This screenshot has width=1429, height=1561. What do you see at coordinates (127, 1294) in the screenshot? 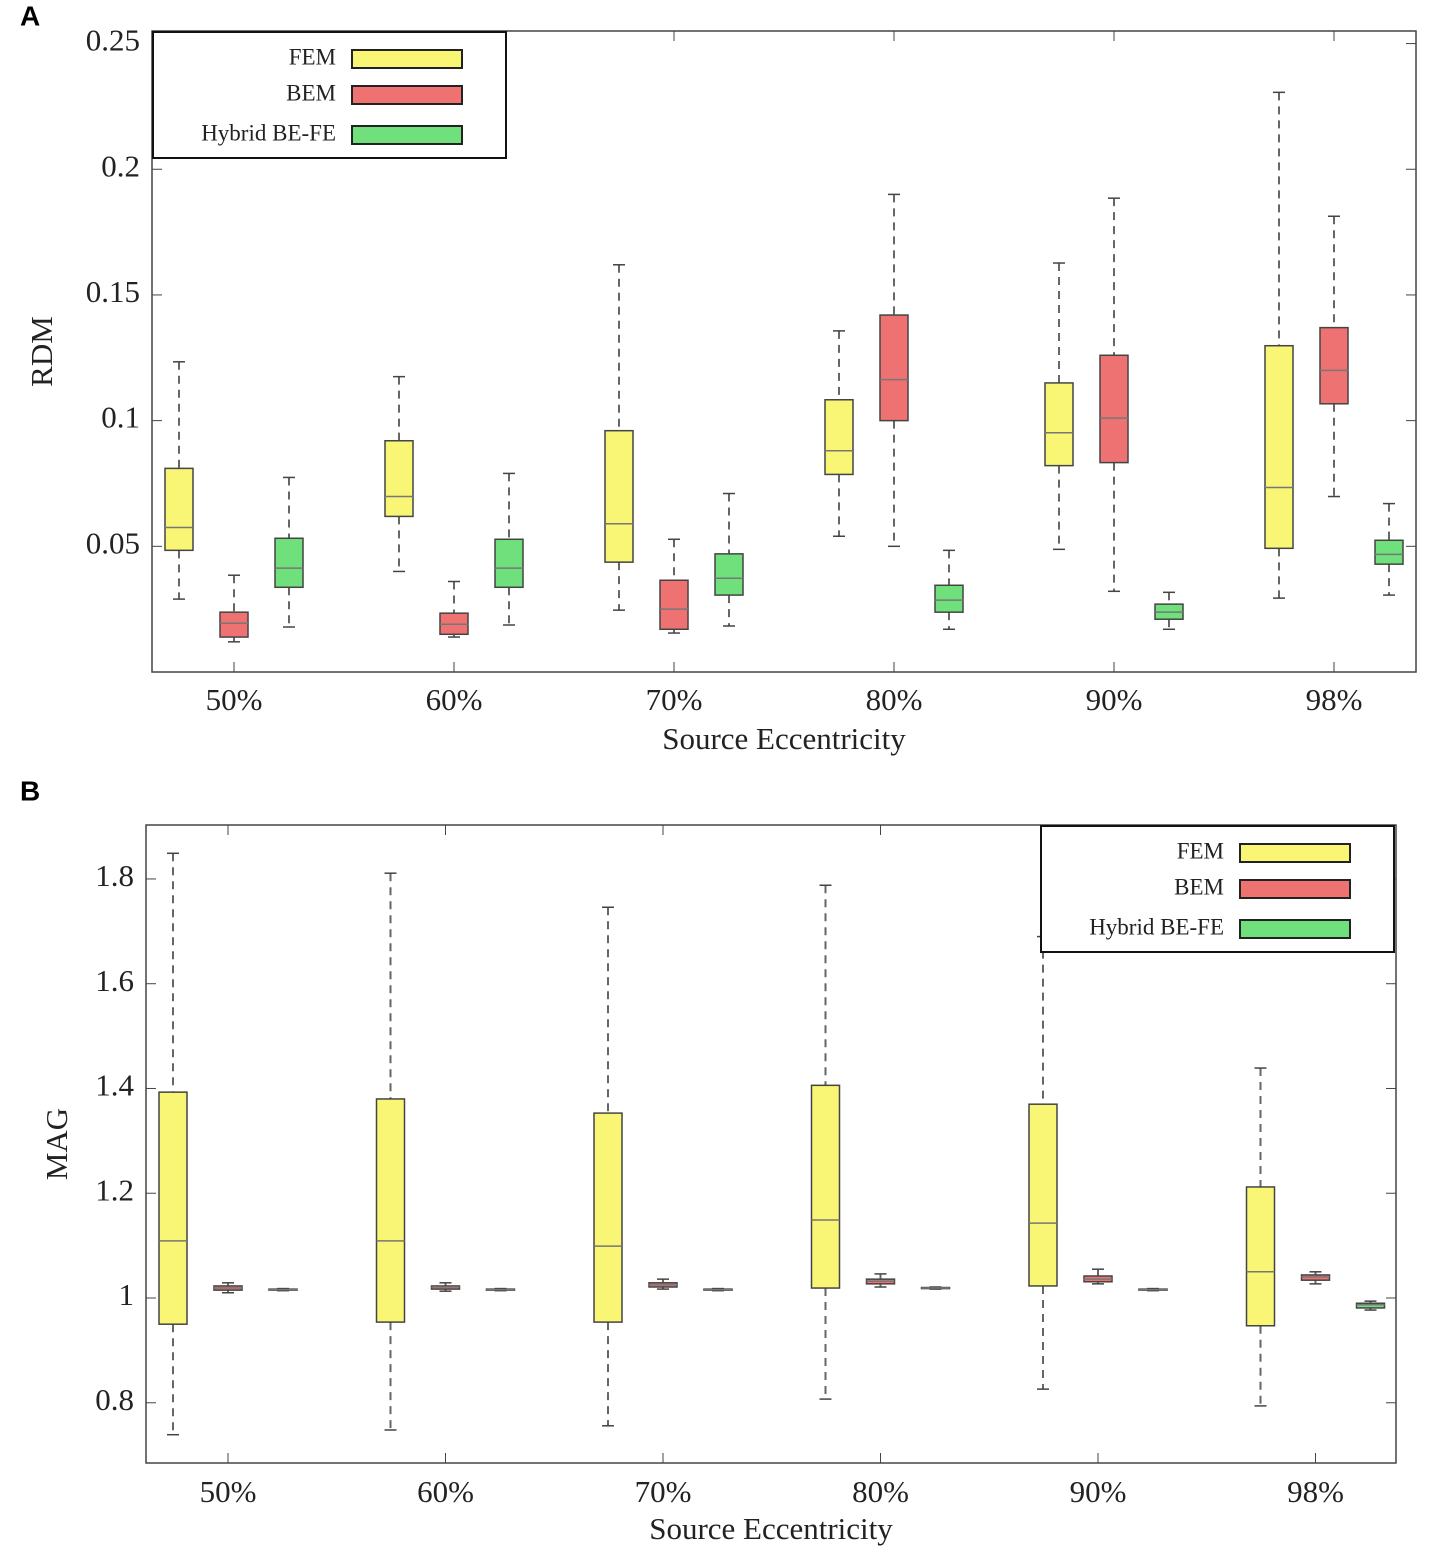
I see `y-tick-label: 1` at bounding box center [127, 1294].